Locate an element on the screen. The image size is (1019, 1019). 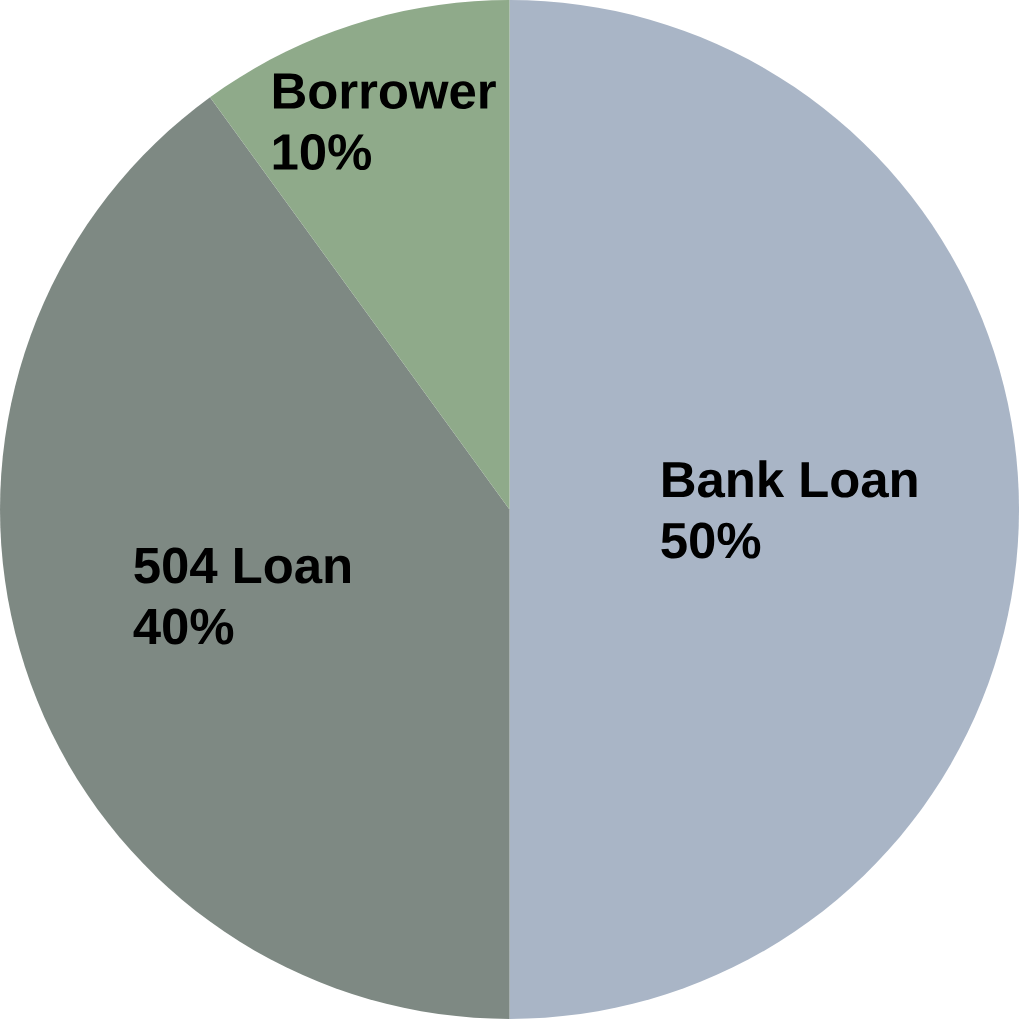
slice-label: Bank Loan is located at coordinates (790, 479).